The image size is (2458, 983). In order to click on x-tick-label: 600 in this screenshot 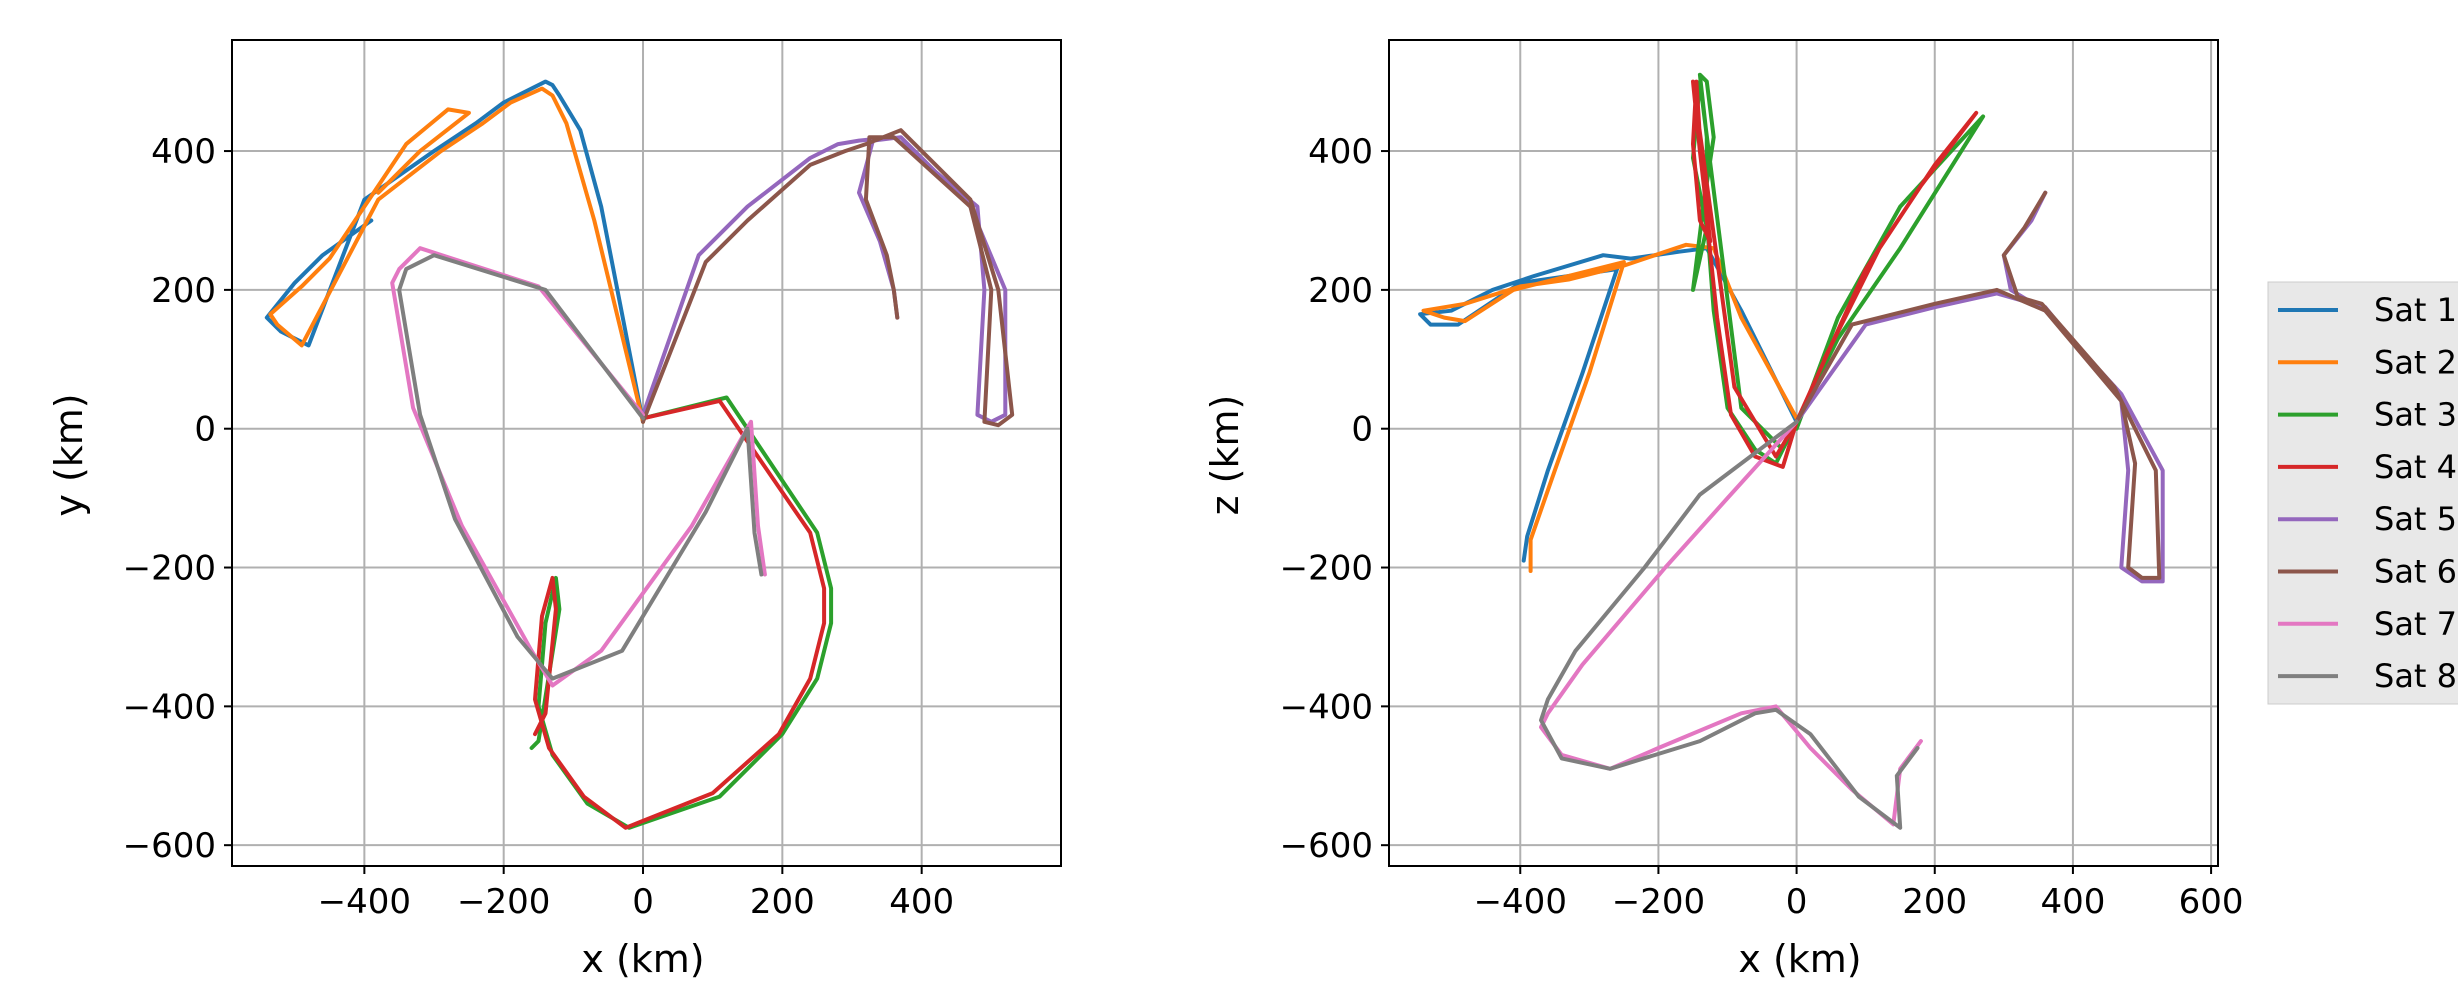, I will do `click(2211, 902)`.